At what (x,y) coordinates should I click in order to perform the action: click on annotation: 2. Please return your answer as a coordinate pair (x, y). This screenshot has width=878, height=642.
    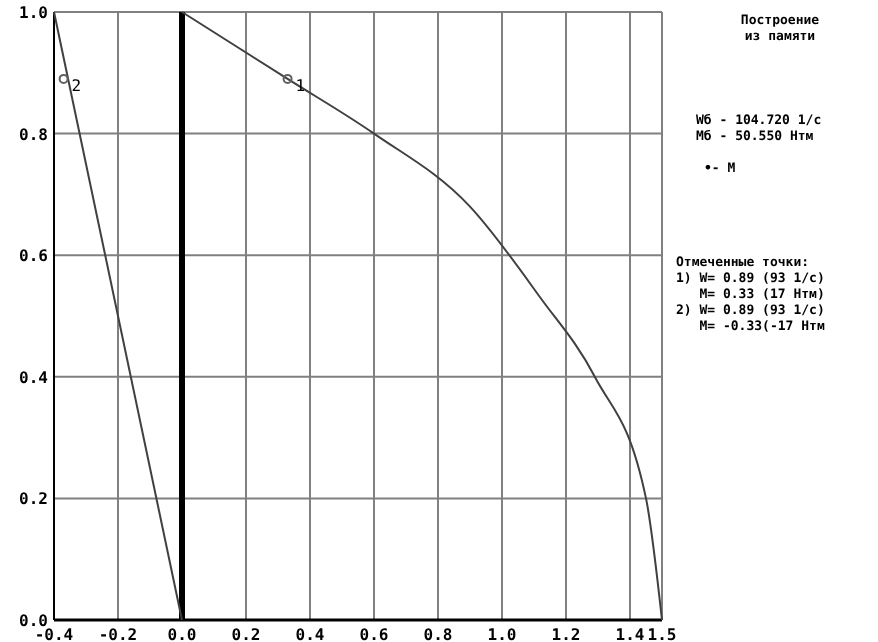
    Looking at the image, I should click on (76, 85).